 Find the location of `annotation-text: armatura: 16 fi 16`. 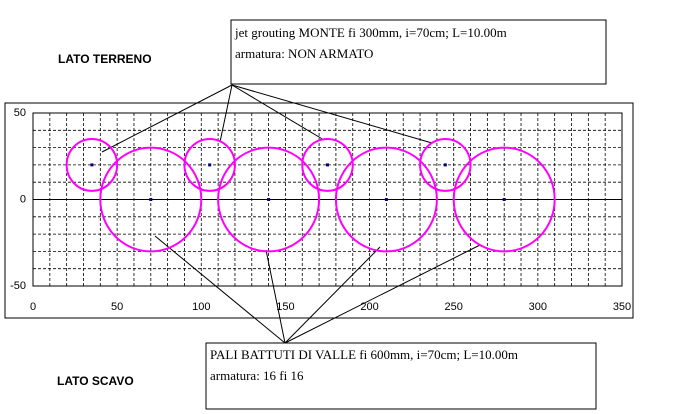

annotation-text: armatura: 16 fi 16 is located at coordinates (257, 375).